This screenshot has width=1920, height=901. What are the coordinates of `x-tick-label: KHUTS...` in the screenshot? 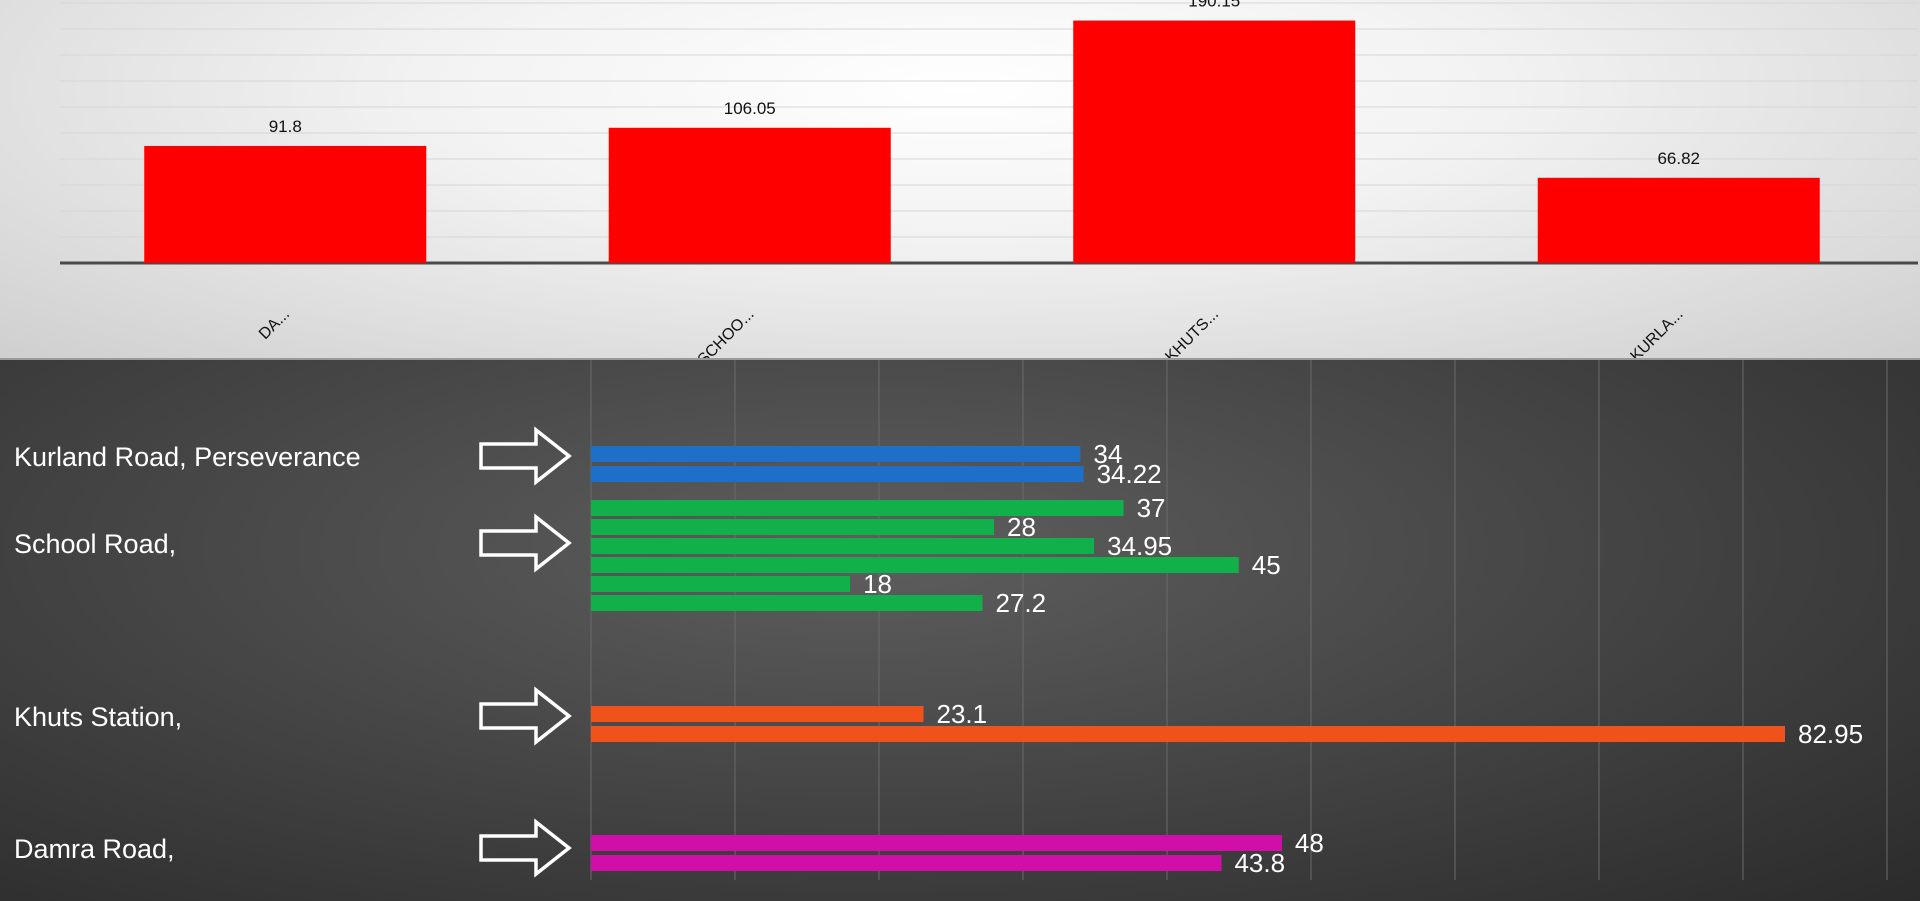 It's located at (1192, 332).